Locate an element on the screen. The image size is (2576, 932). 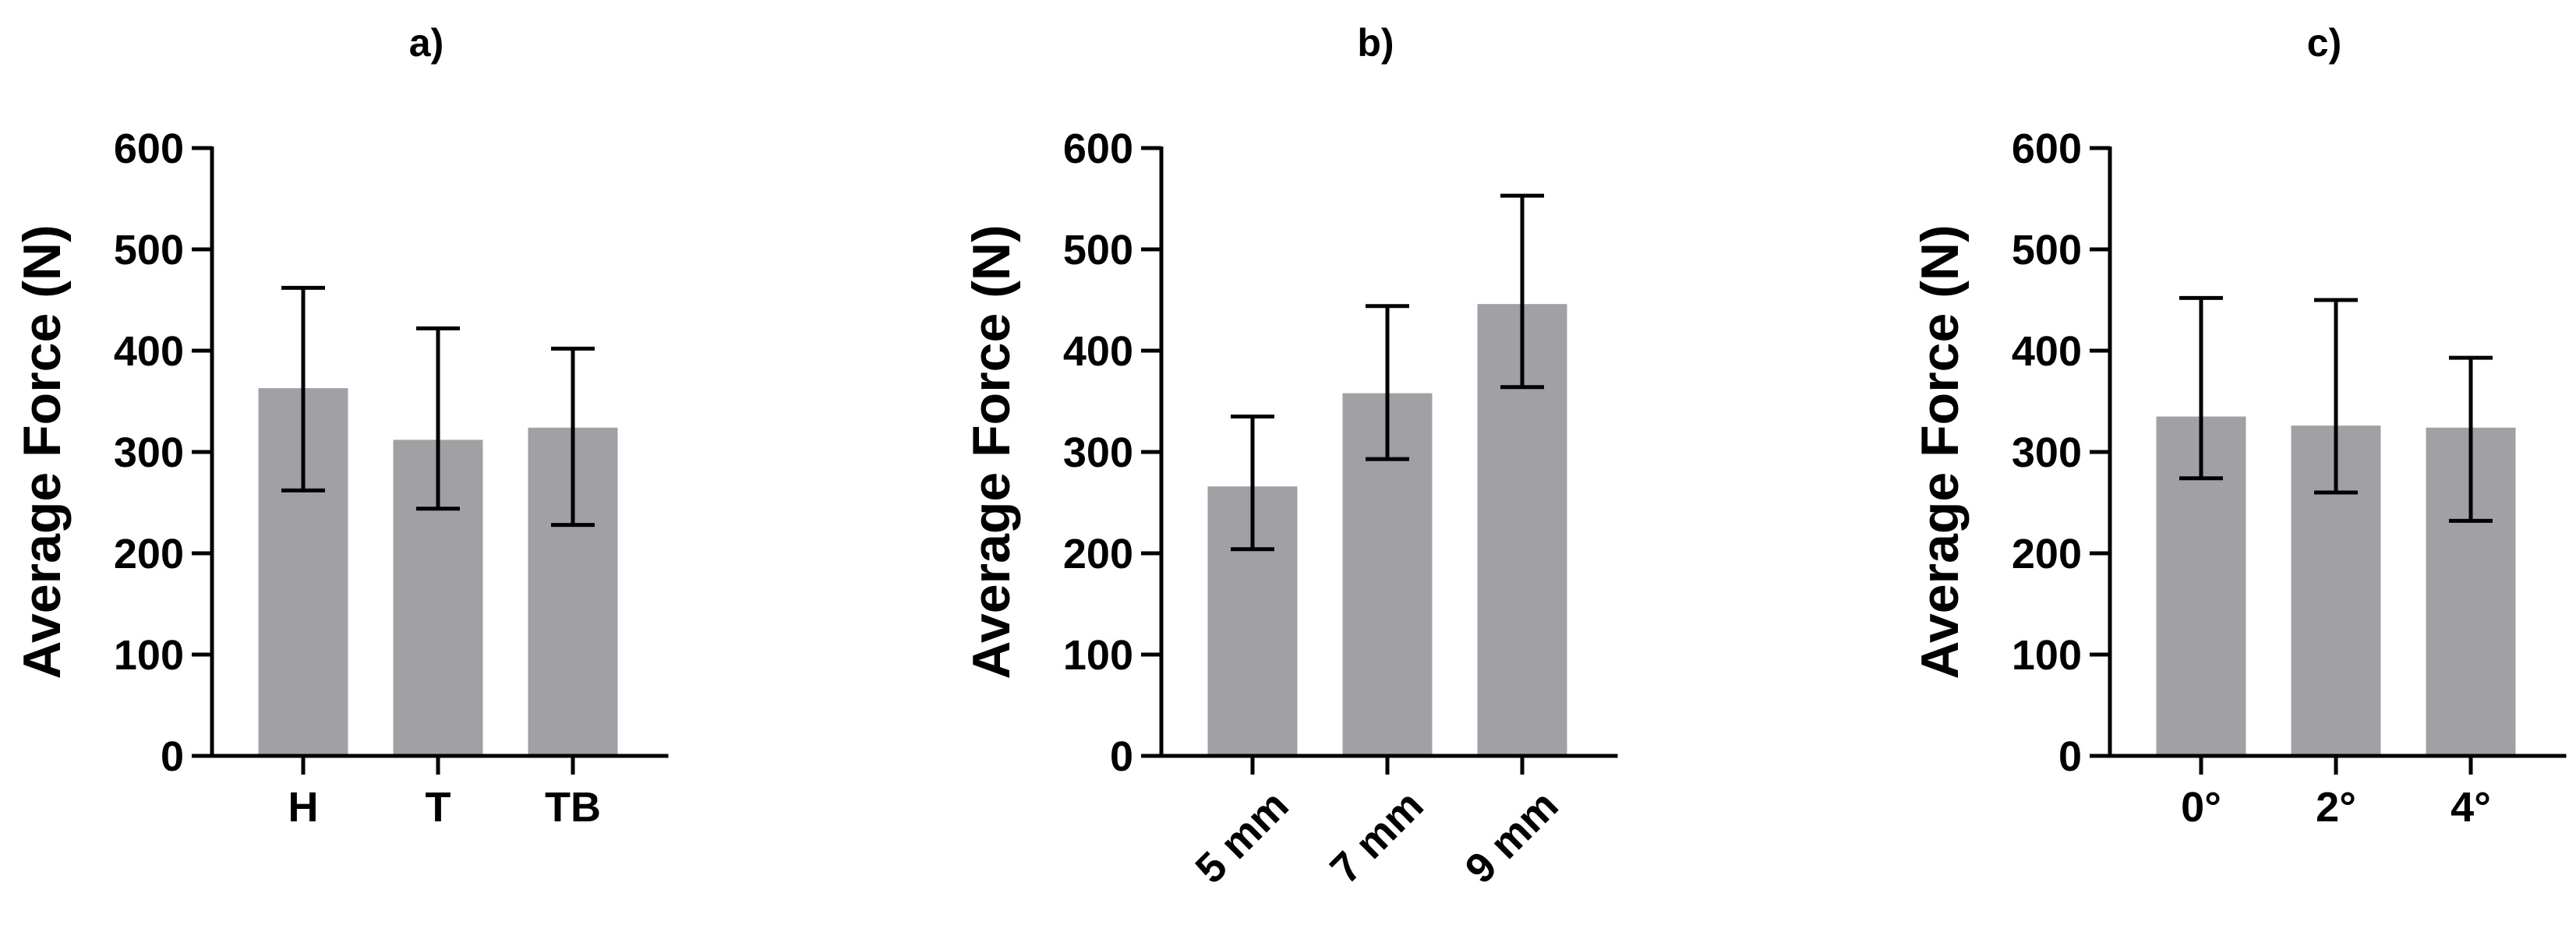
x-category-label: H is located at coordinates (303, 807).